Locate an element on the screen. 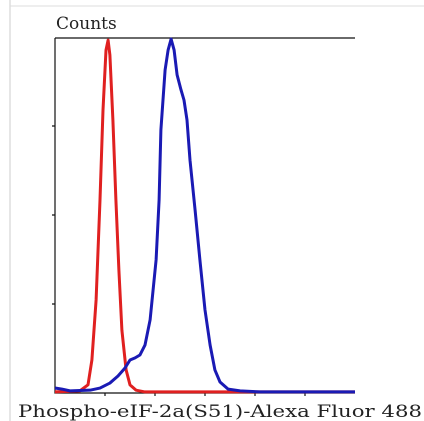 This screenshot has width=424, height=421. y-axis-label: Counts is located at coordinates (86, 24).